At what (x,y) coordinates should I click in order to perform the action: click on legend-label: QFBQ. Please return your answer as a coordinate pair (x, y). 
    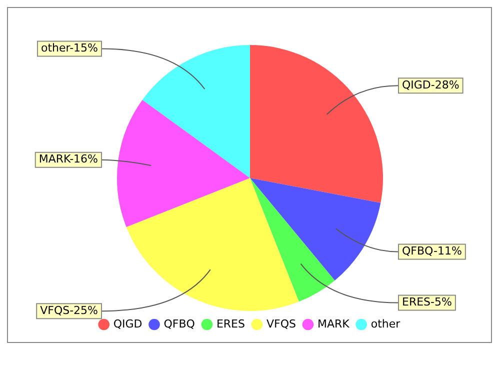
    Looking at the image, I should click on (180, 323).